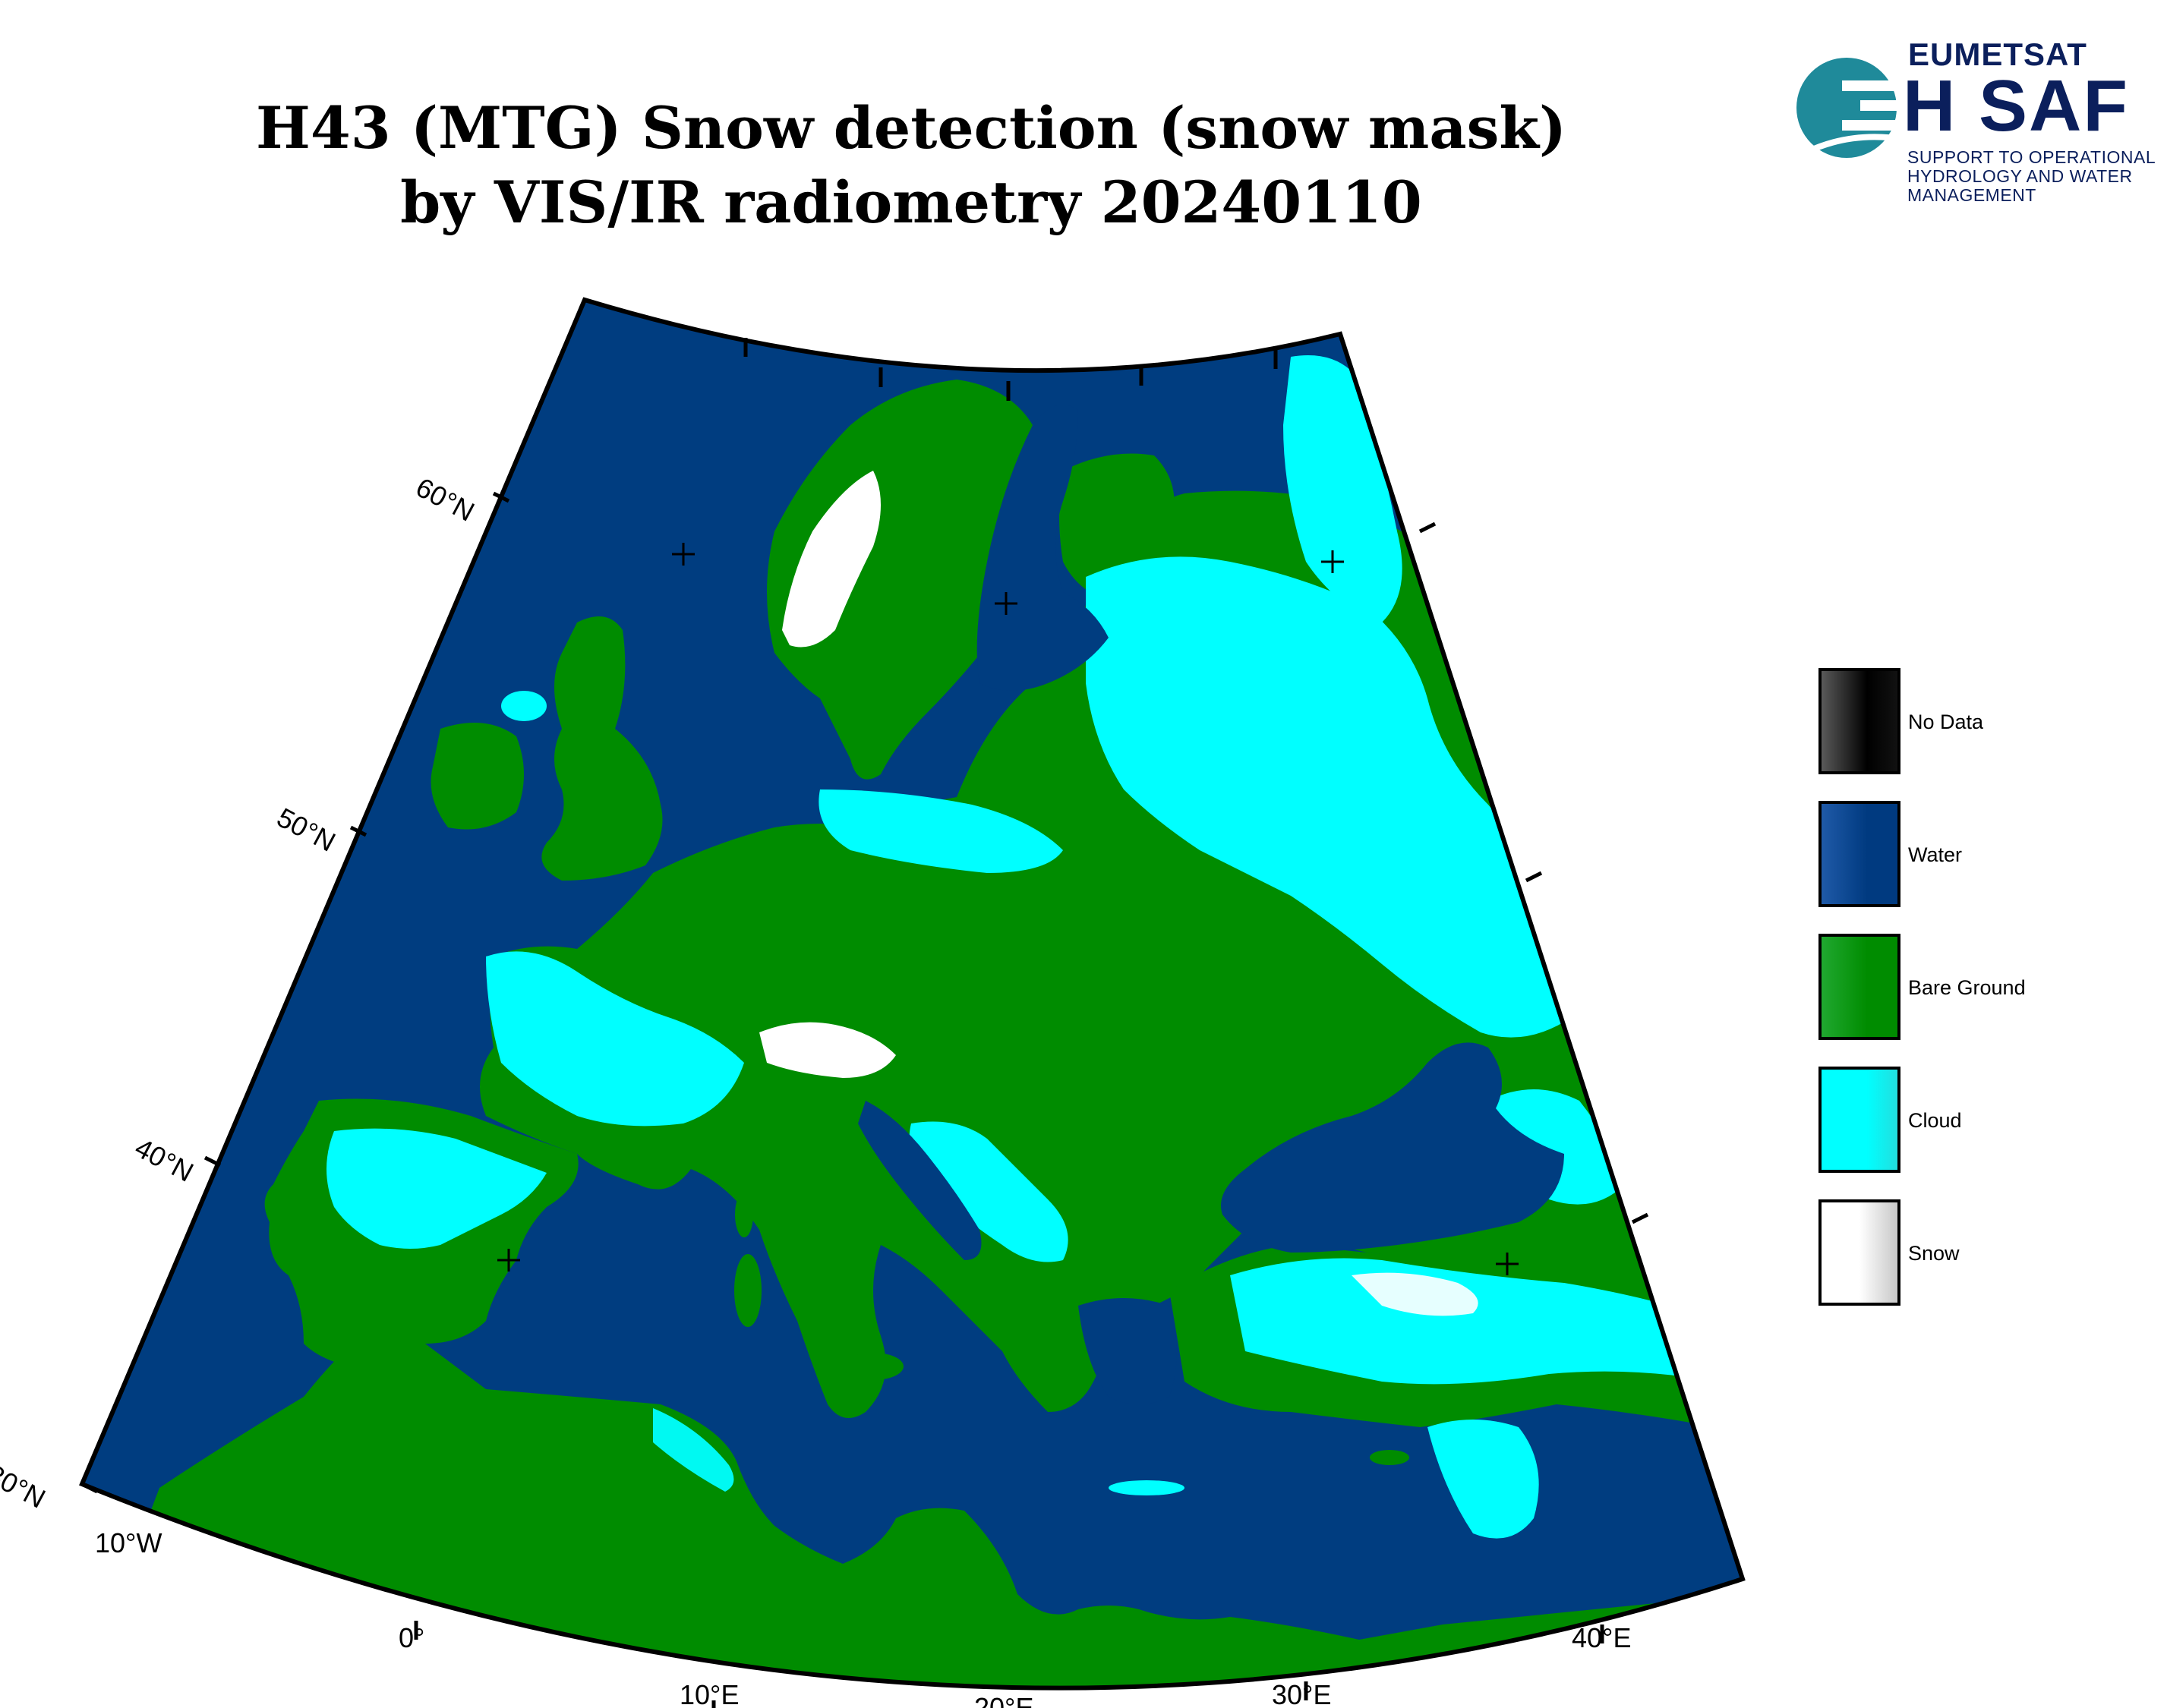 The width and height of the screenshot is (2167, 1708). Describe the element at coordinates (445, 499) in the screenshot. I see `lat-label-60n: 60°N` at that location.